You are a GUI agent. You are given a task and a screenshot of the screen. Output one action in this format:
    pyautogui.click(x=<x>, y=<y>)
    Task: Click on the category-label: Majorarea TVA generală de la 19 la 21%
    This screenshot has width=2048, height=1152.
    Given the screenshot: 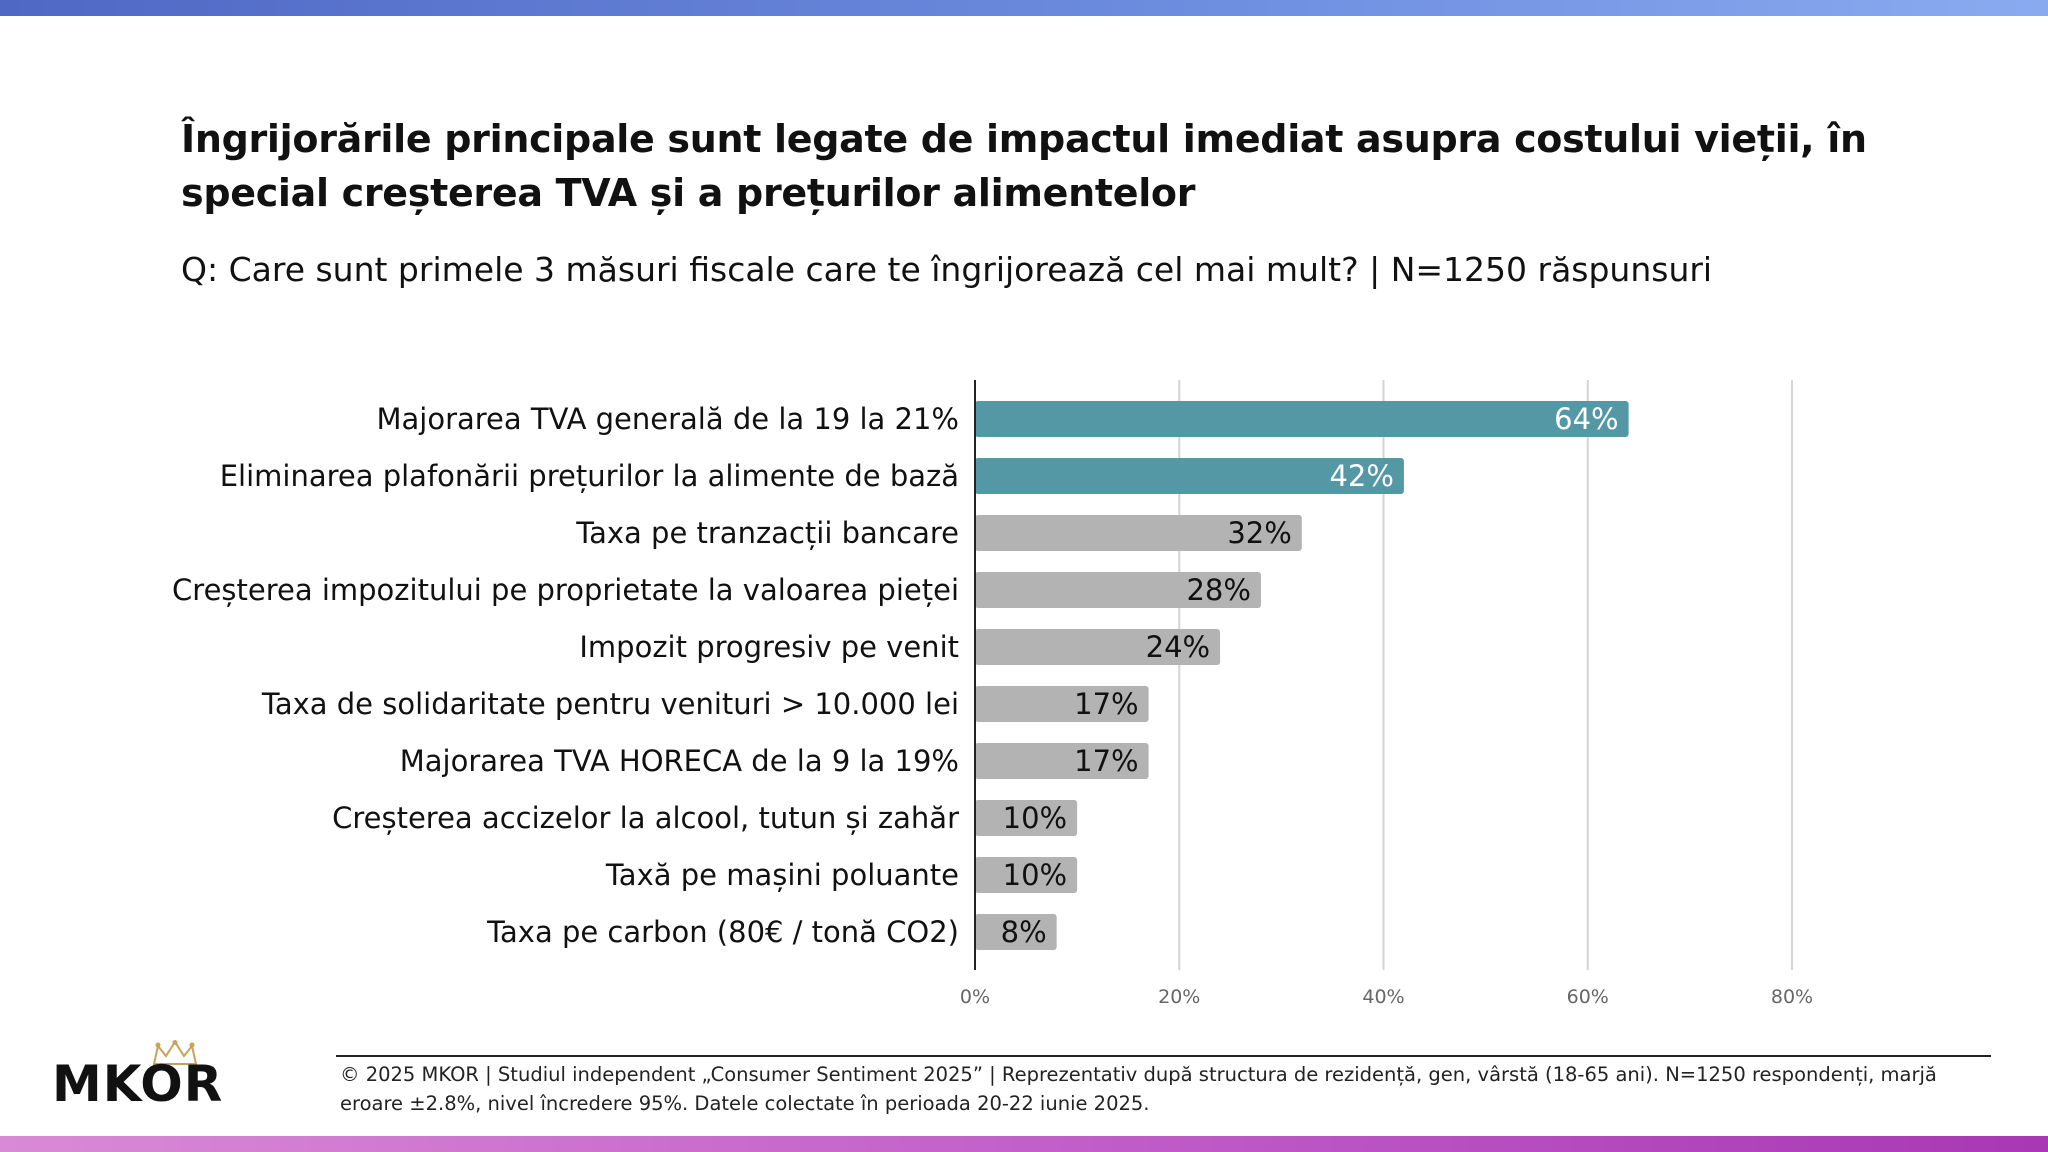 What is the action you would take?
    pyautogui.click(x=667, y=419)
    